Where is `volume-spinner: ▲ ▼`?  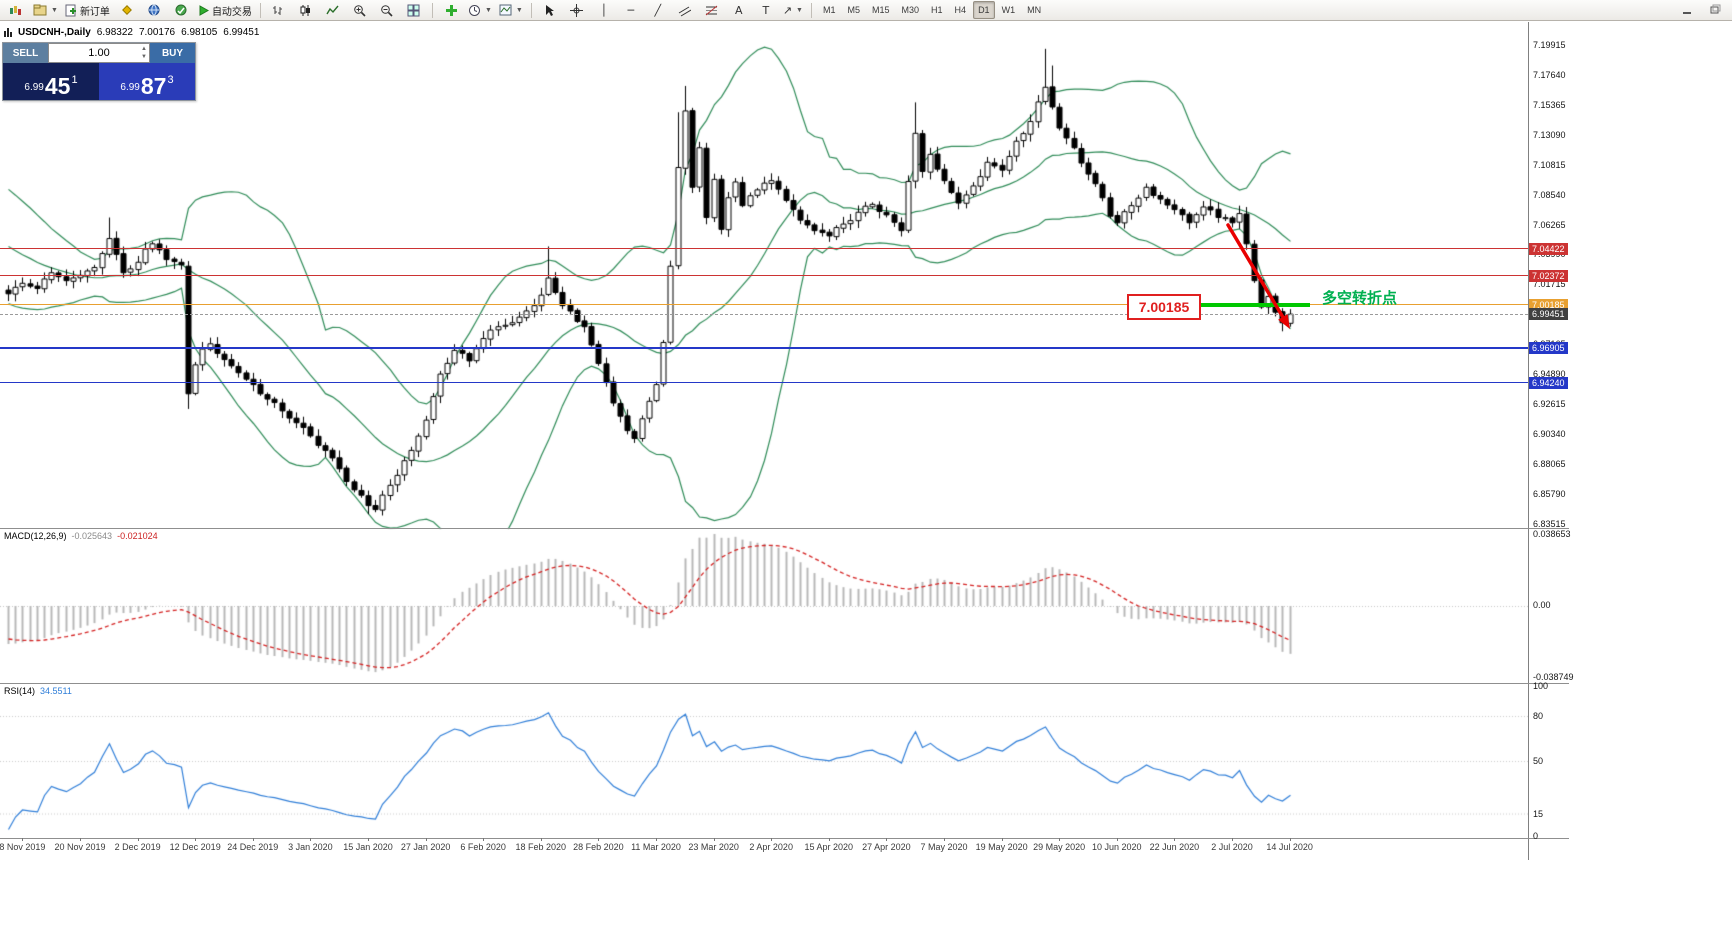 volume-spinner: ▲ ▼ is located at coordinates (144, 53).